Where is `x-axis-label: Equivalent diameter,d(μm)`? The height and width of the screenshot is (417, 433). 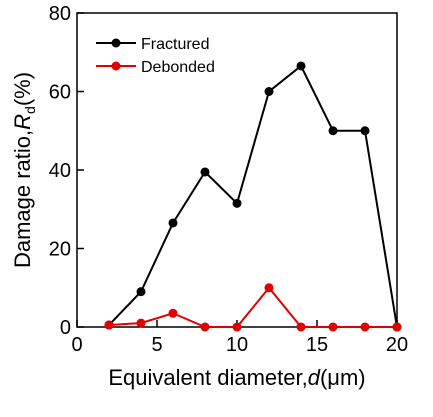
x-axis-label: Equivalent diameter,d(μm) is located at coordinates (236, 377).